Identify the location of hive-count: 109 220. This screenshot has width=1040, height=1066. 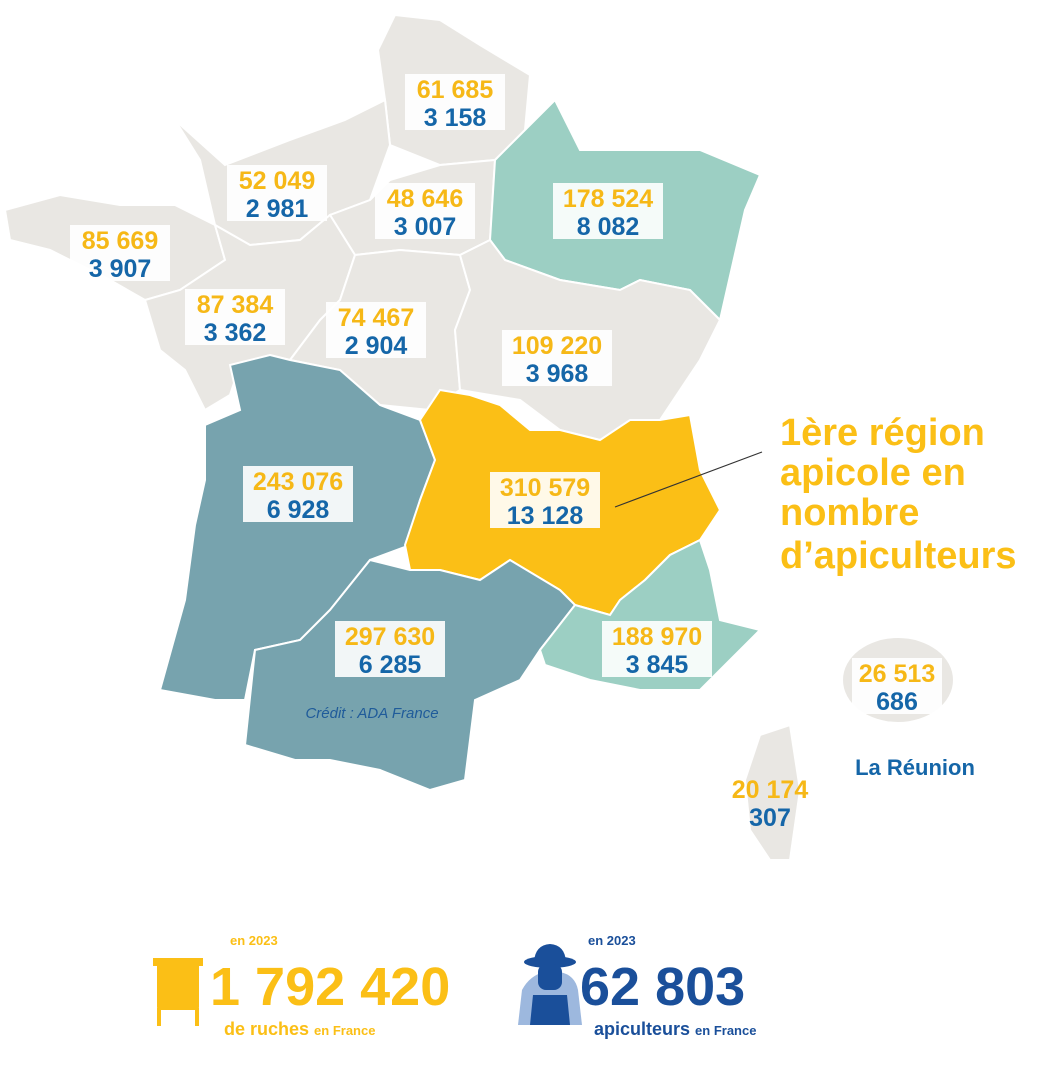
(557, 346).